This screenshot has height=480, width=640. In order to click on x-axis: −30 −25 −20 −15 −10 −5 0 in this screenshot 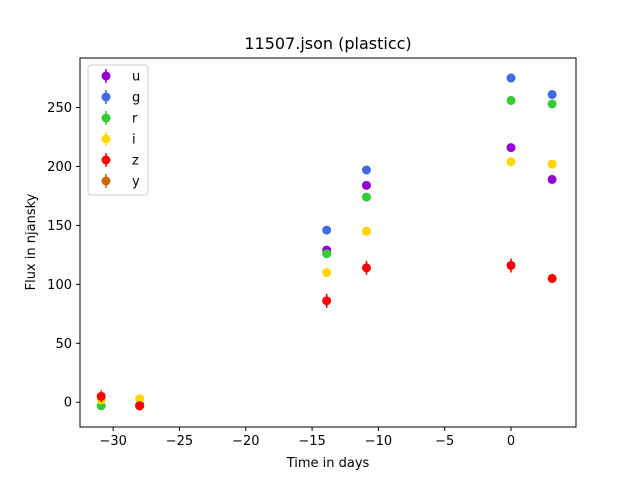, I will do `click(307, 438)`.